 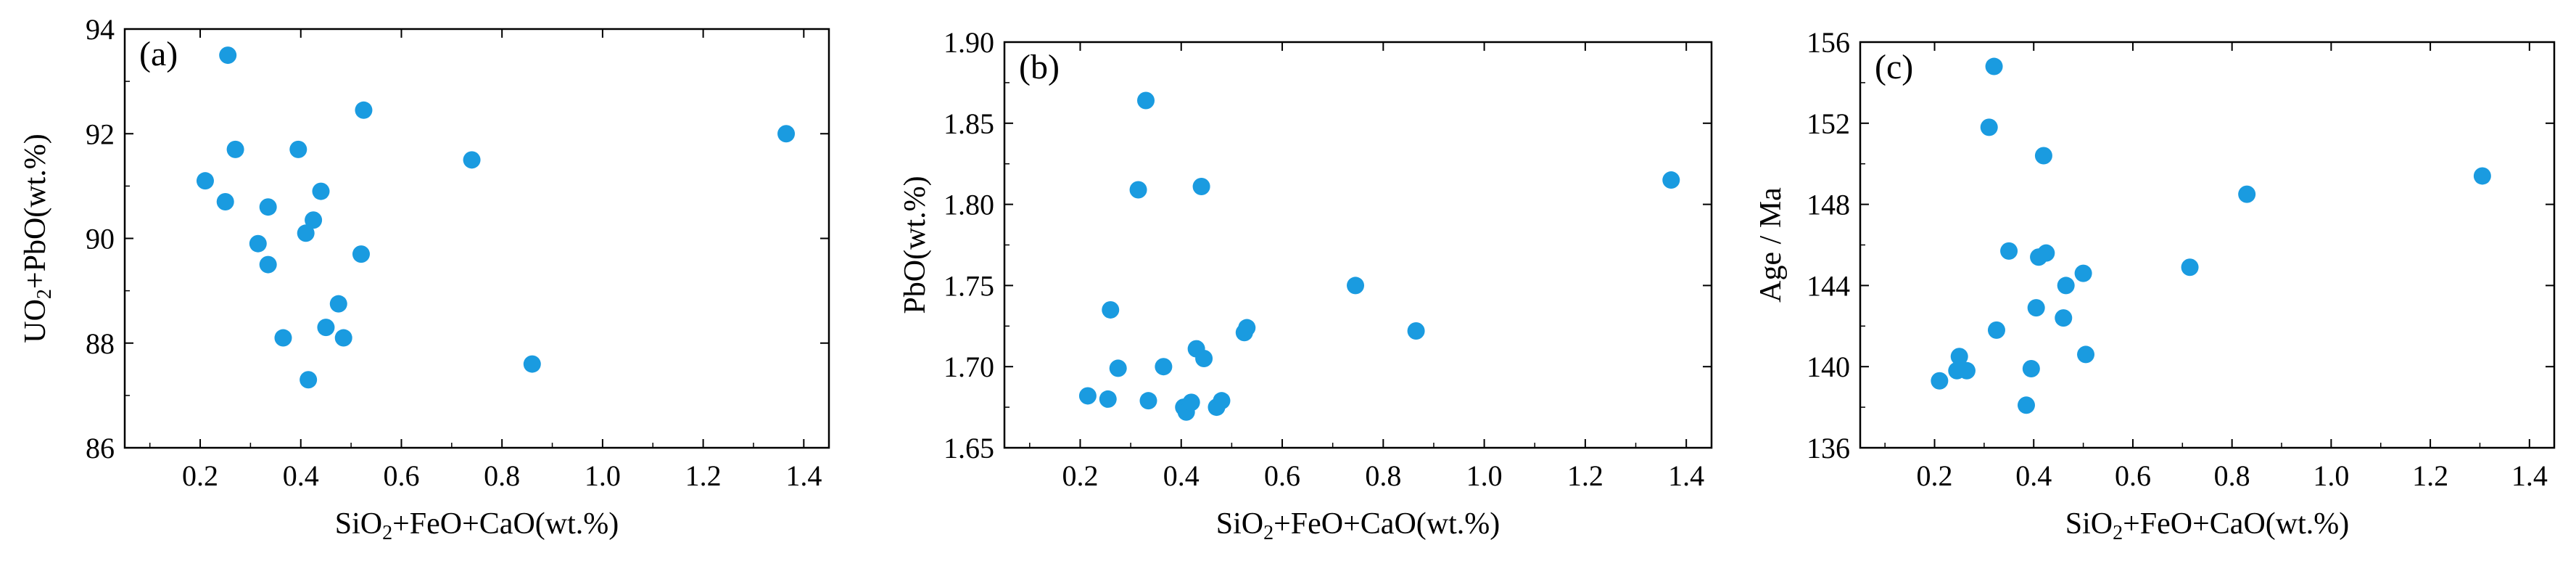 What do you see at coordinates (969, 205) in the screenshot?
I see `y-tick-label: 1.80` at bounding box center [969, 205].